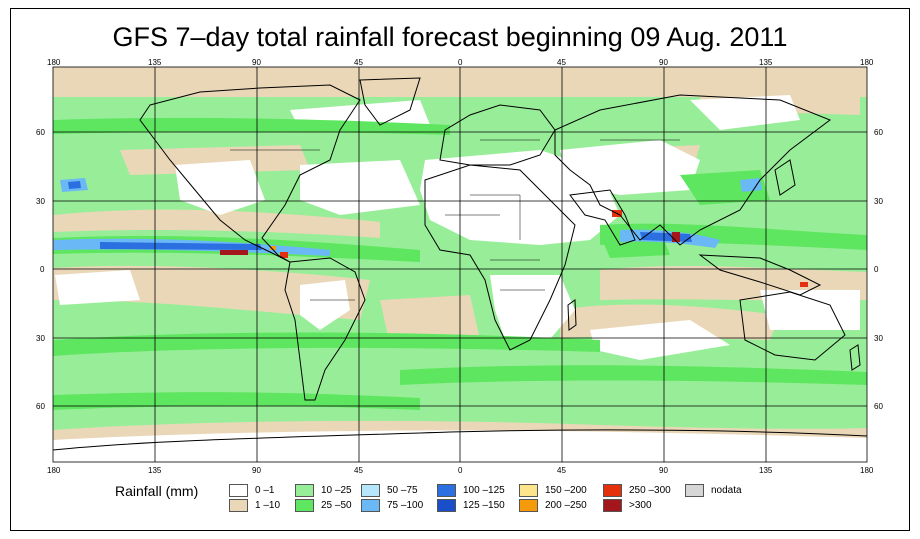 The height and width of the screenshot is (539, 920). What do you see at coordinates (358, 62) in the screenshot?
I see `lon-label-top-45w: 45` at bounding box center [358, 62].